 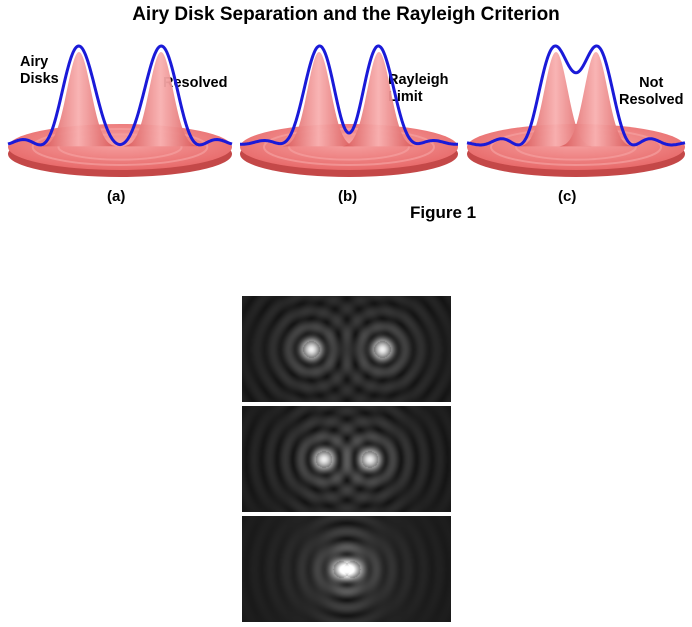 I want to click on not-resolved-label-text: Not Resolved, so click(x=651, y=91).